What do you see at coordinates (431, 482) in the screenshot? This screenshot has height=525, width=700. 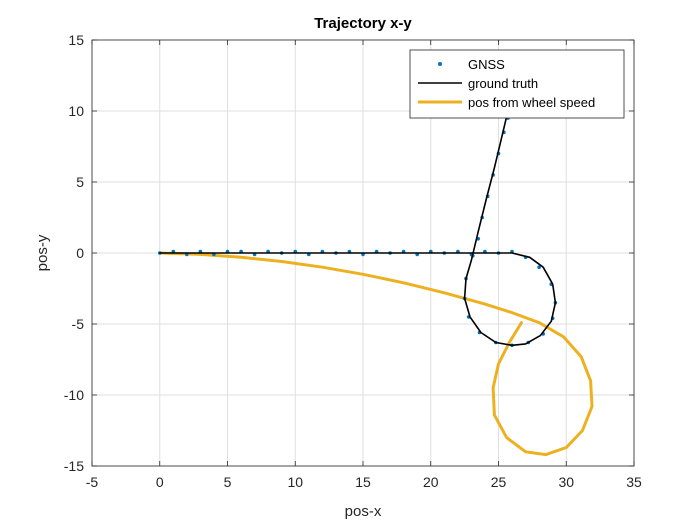 I see `x-tick-label: 20` at bounding box center [431, 482].